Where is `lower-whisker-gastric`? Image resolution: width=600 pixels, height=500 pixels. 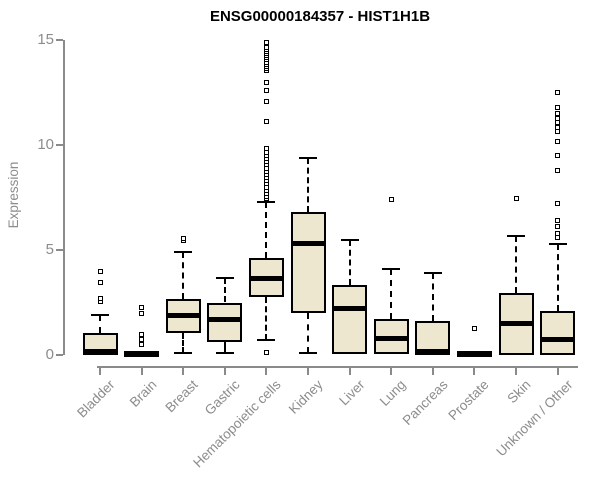
lower-whisker-gastric is located at coordinates (224, 347).